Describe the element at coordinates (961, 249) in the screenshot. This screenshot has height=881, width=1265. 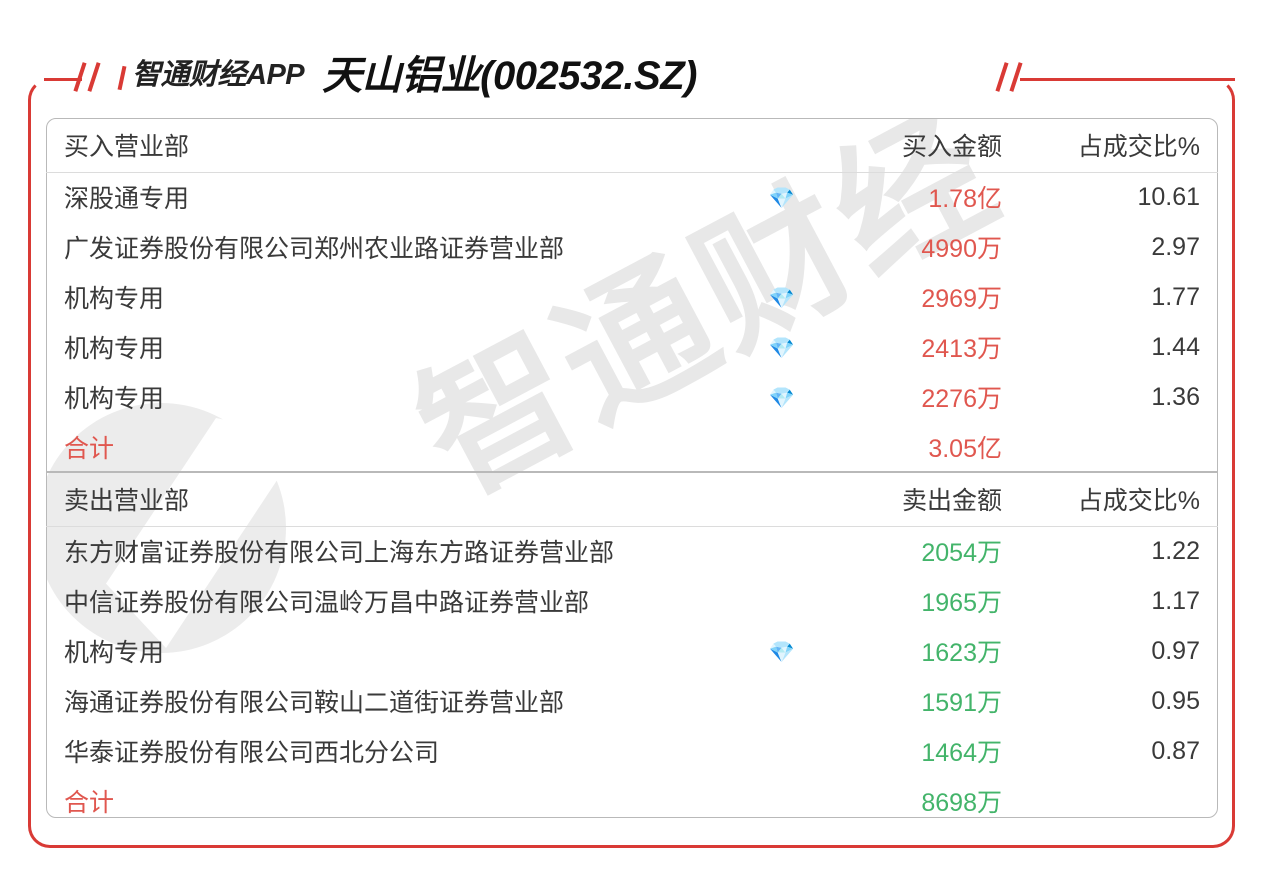
I see `amount-value: 4990万` at that location.